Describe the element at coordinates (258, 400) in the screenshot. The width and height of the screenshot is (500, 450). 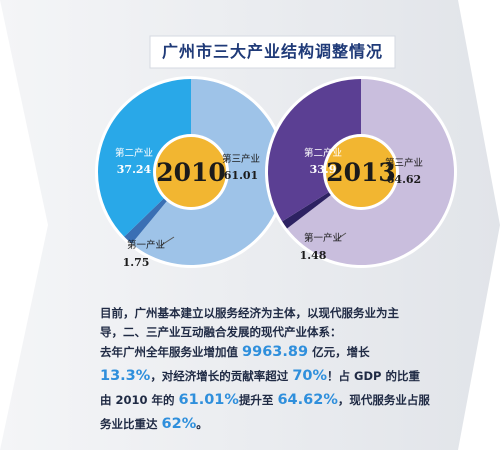
I see `summary-text: 提升至` at that location.